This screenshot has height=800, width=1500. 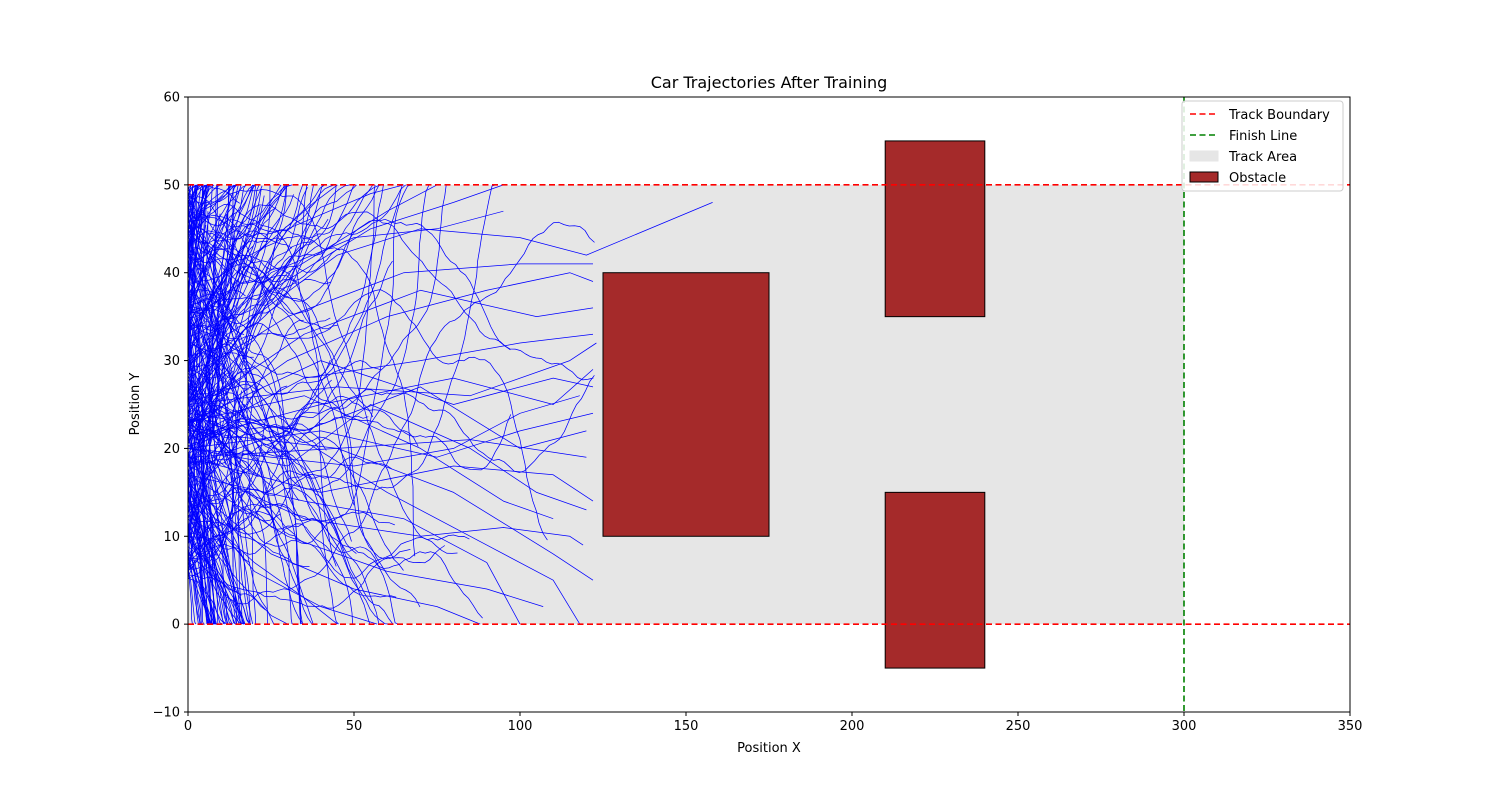 I want to click on x-tick-label: 0, so click(x=188, y=726).